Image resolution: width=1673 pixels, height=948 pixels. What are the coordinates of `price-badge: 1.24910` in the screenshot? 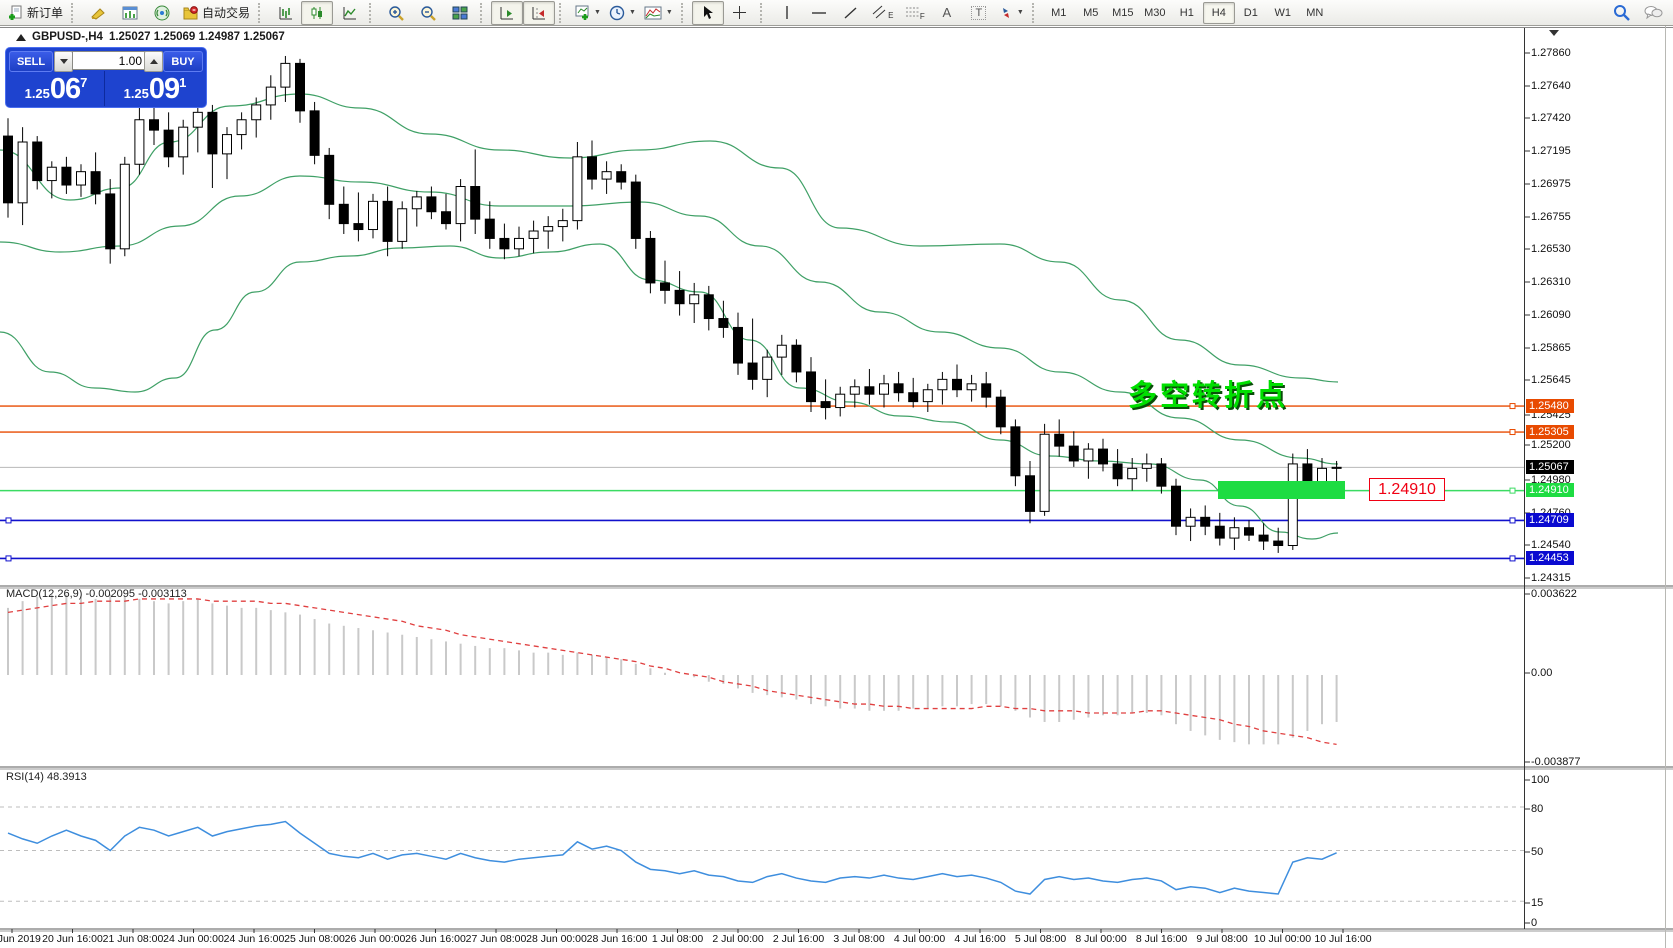 It's located at (1550, 490).